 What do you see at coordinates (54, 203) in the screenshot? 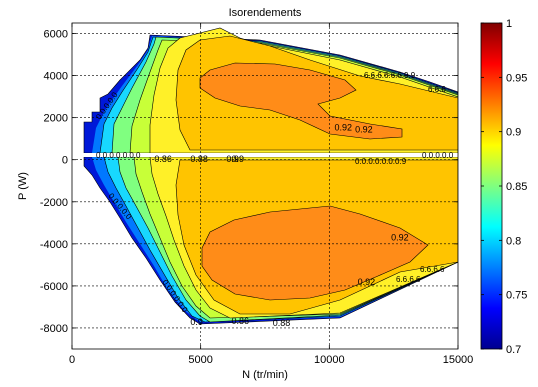
I see `y-tick-label: -2000` at bounding box center [54, 203].